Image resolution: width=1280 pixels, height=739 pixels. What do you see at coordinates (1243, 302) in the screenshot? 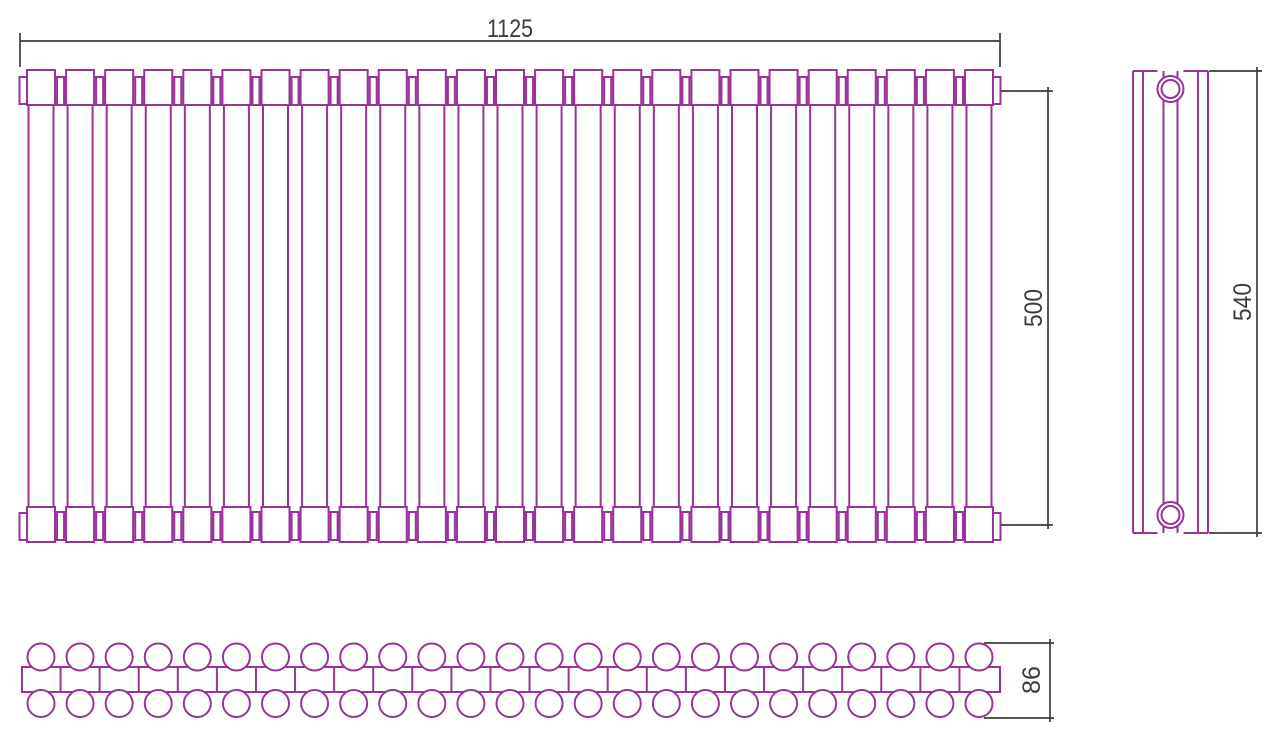
I see `dimension-side-height-value: 540` at bounding box center [1243, 302].